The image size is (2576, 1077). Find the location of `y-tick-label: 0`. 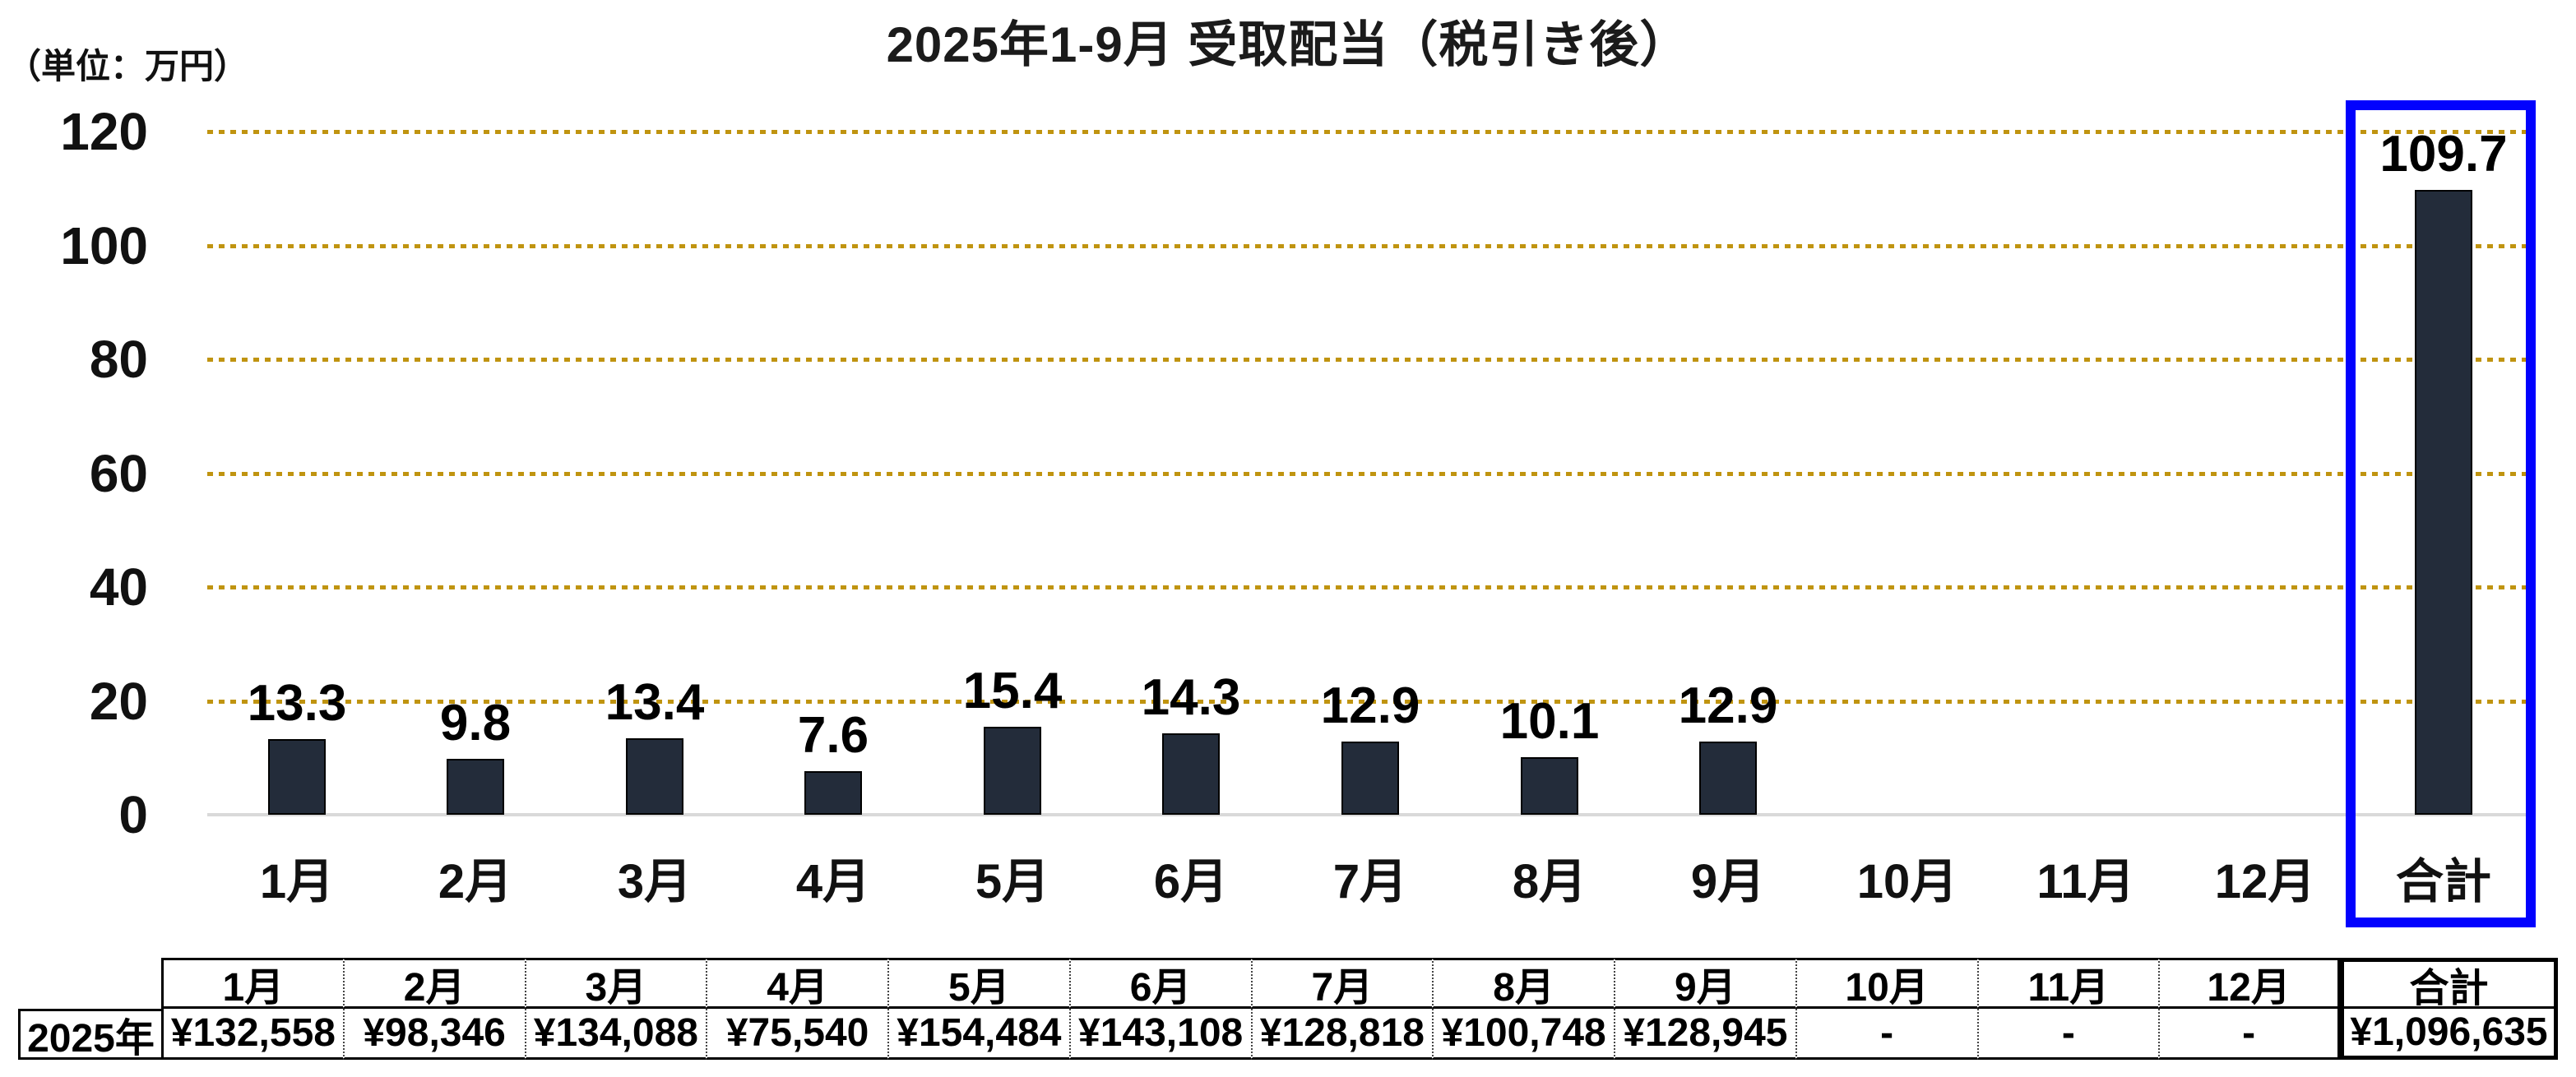

y-tick-label: 0 is located at coordinates (133, 814).